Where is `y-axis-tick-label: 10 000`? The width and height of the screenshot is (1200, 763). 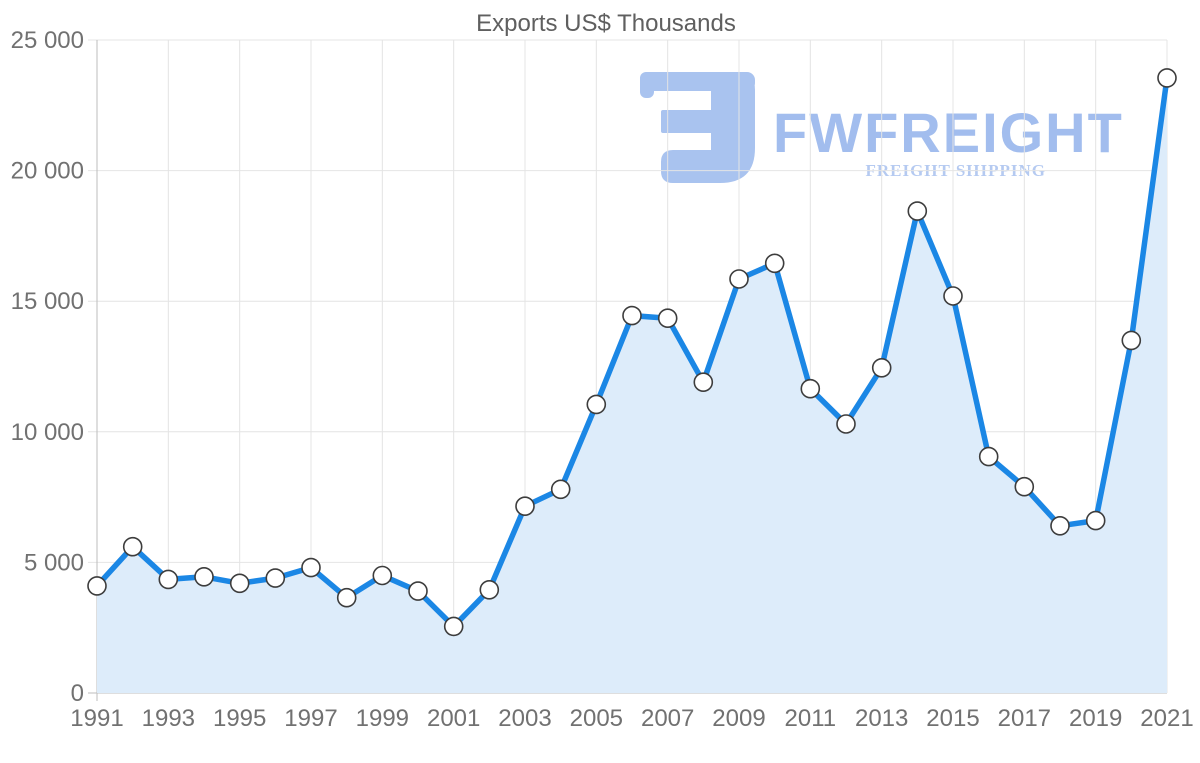 y-axis-tick-label: 10 000 is located at coordinates (47, 432).